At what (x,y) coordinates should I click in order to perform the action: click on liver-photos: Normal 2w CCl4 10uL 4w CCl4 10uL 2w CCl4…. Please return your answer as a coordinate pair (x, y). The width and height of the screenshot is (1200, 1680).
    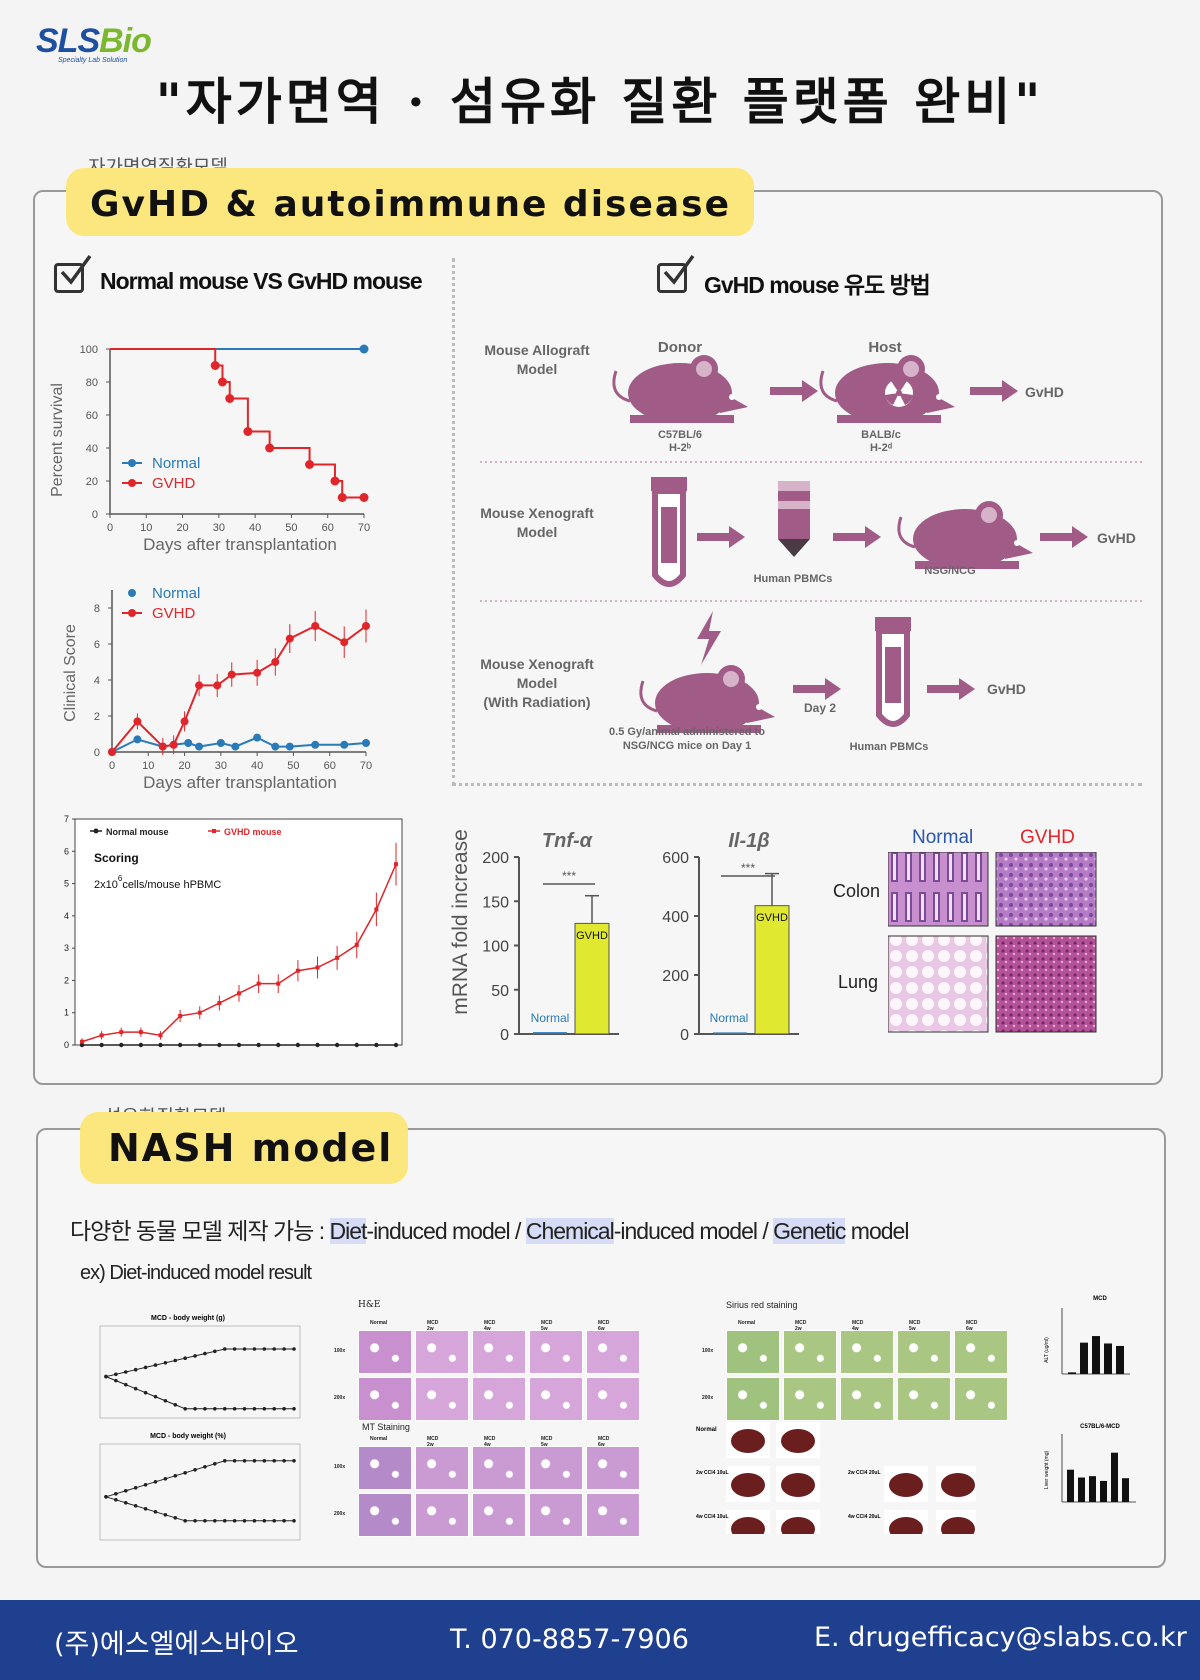
    Looking at the image, I should click on (836, 1478).